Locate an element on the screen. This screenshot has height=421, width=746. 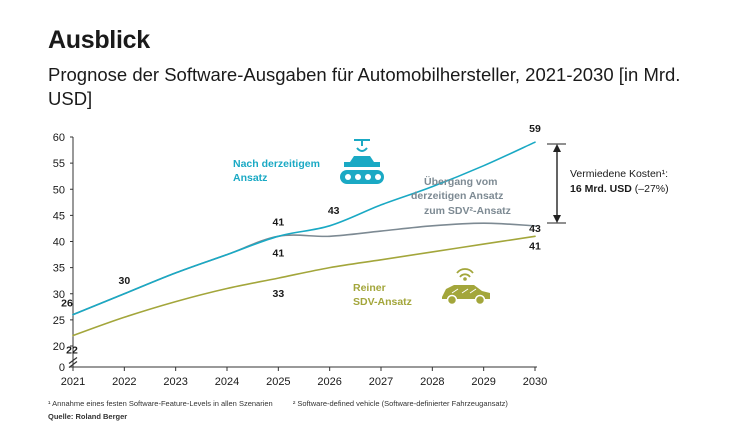
y-tick-label: 20 is located at coordinates (59, 347).